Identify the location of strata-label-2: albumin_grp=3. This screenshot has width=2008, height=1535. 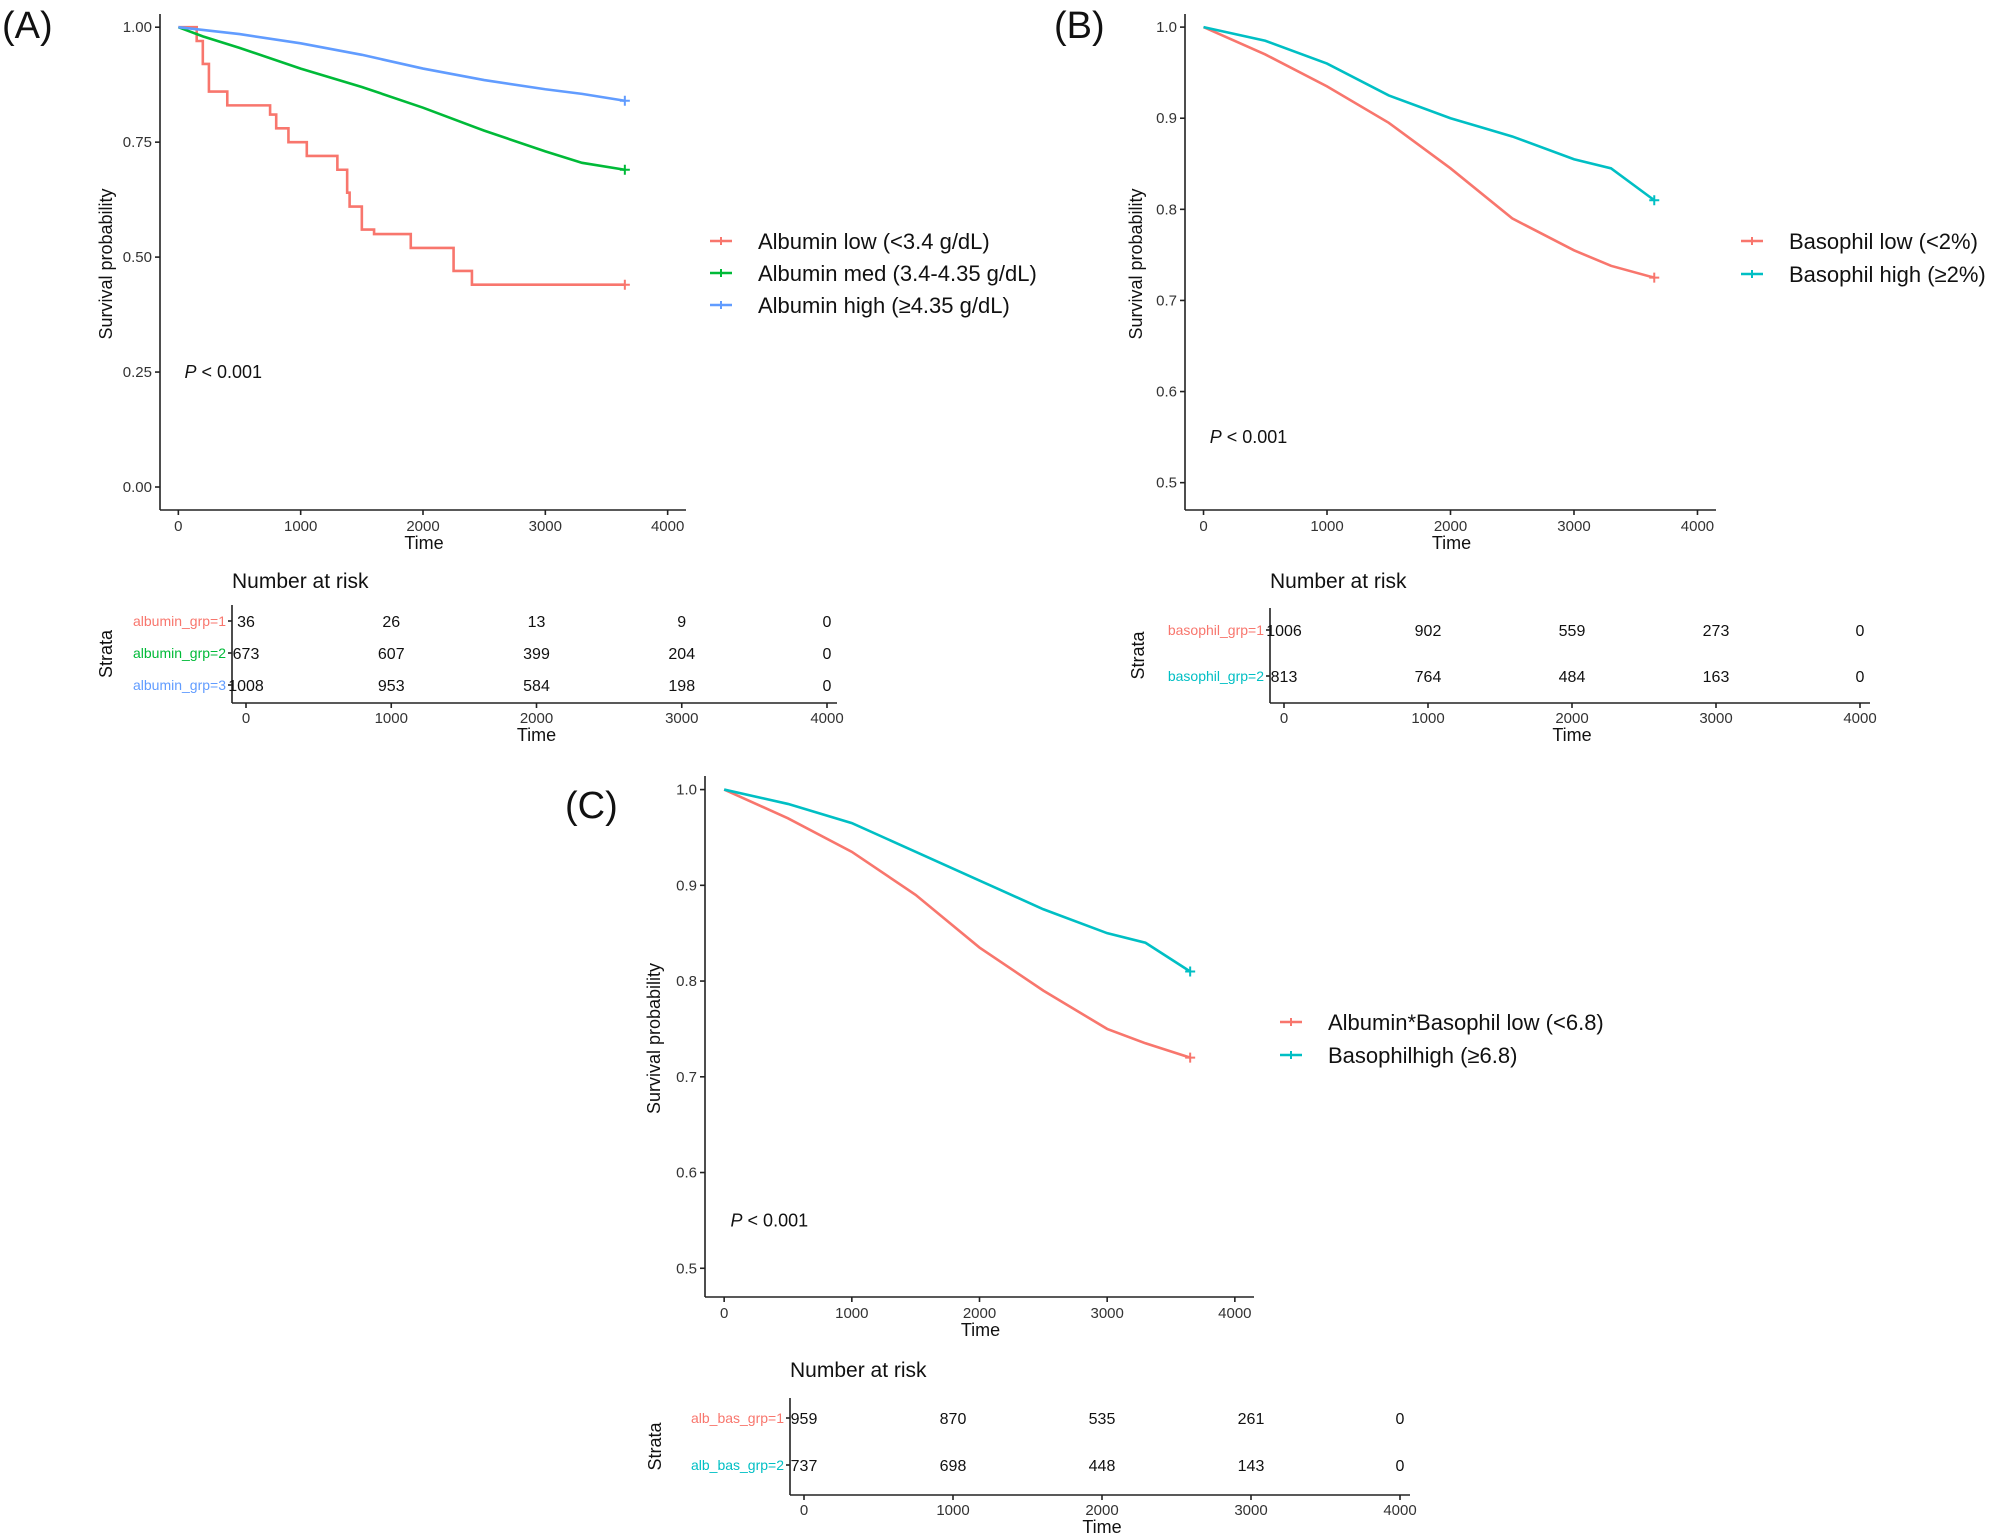
(179, 685).